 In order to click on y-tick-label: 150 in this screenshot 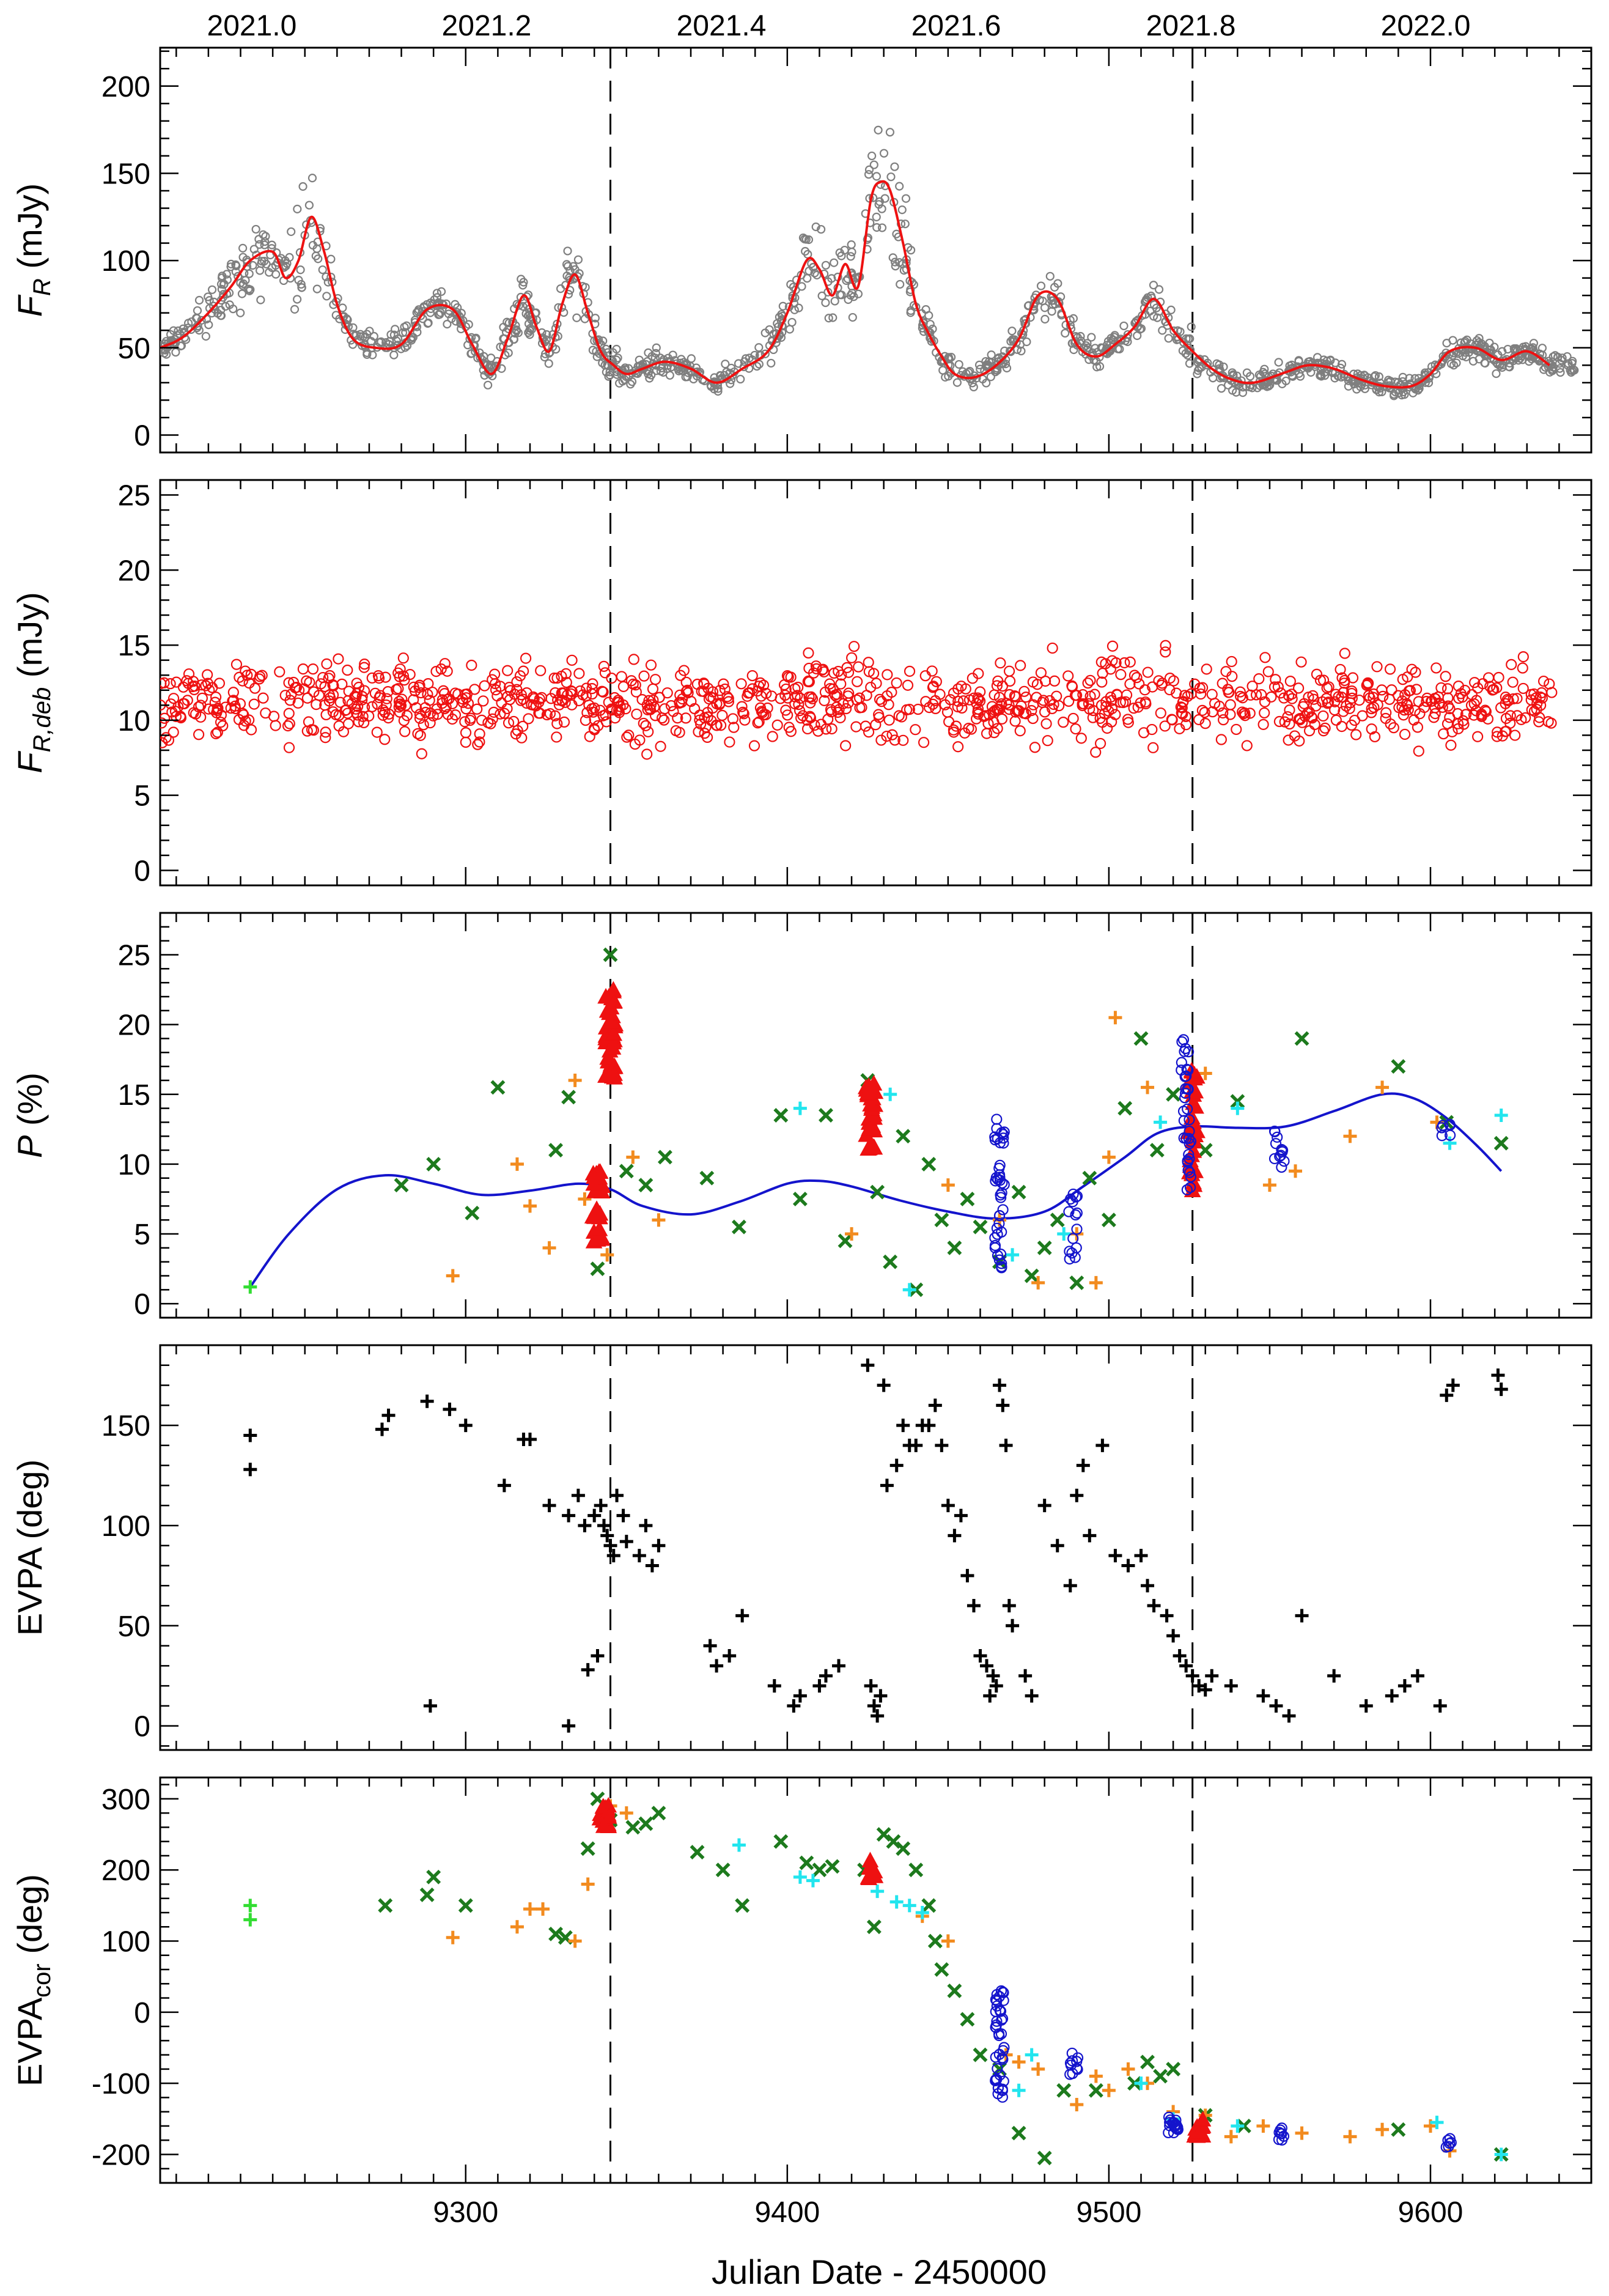, I will do `click(125, 174)`.